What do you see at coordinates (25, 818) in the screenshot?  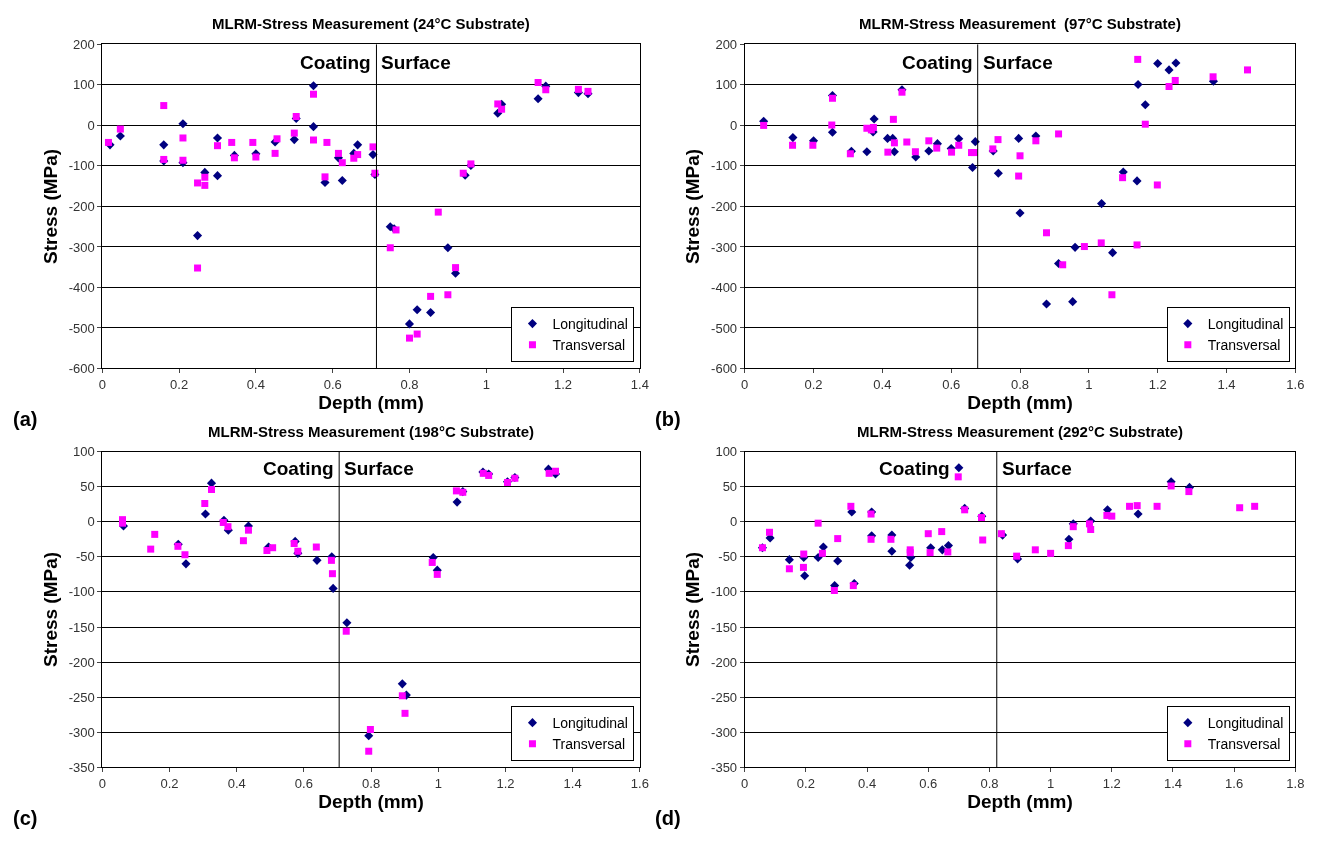 I see `text: (c)` at bounding box center [25, 818].